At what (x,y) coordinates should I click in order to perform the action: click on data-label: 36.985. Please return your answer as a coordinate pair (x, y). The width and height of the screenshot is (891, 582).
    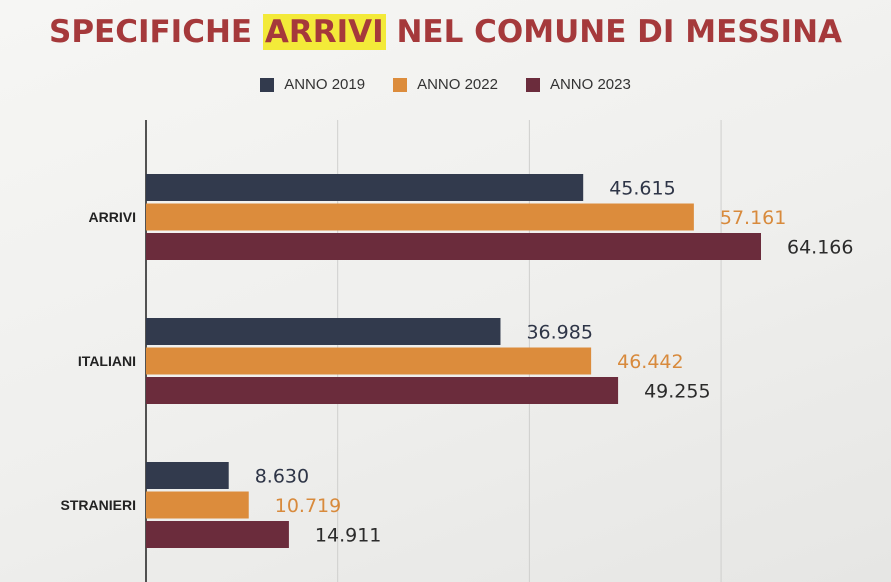
    Looking at the image, I should click on (559, 333).